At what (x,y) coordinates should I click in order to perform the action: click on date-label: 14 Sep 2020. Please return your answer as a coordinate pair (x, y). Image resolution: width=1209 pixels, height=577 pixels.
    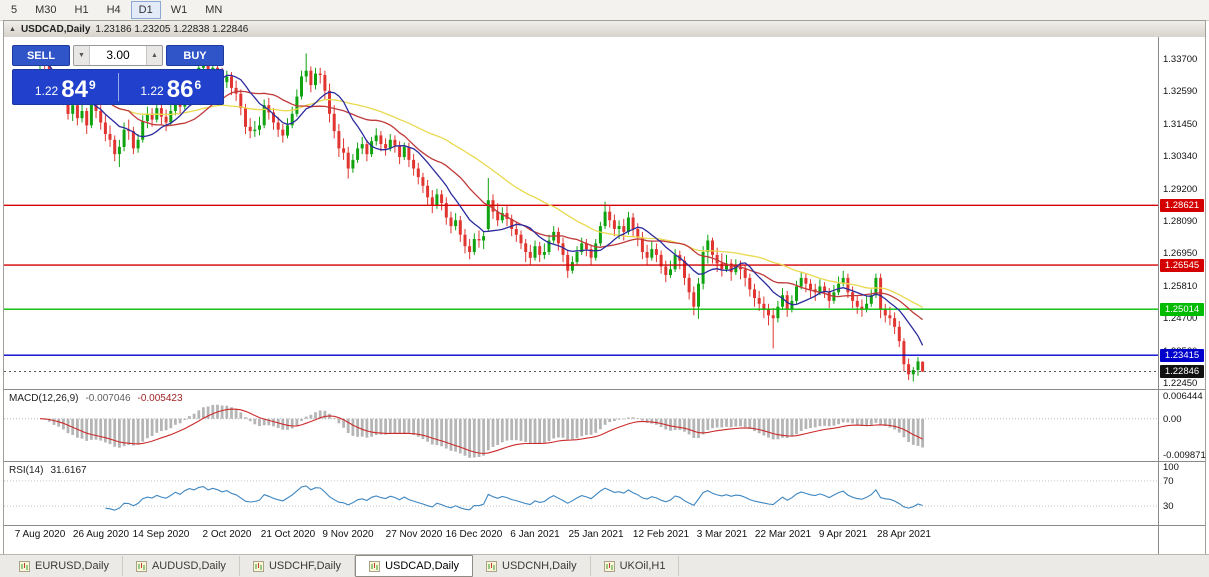
    Looking at the image, I should click on (161, 534).